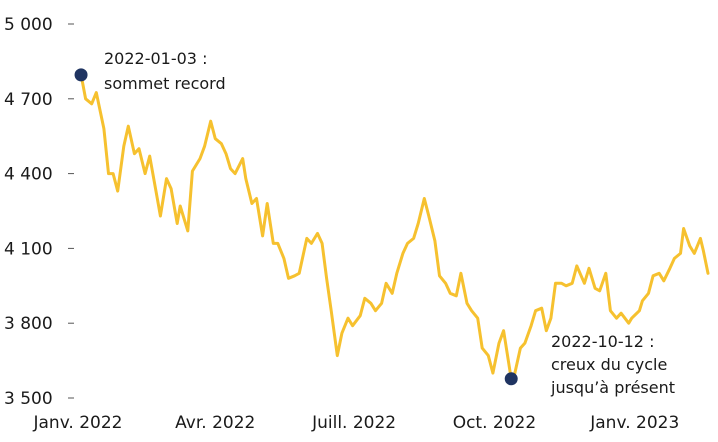 This screenshot has width=718, height=442. What do you see at coordinates (165, 83) in the screenshot?
I see `annotation-record-high-line-2: sommet record` at bounding box center [165, 83].